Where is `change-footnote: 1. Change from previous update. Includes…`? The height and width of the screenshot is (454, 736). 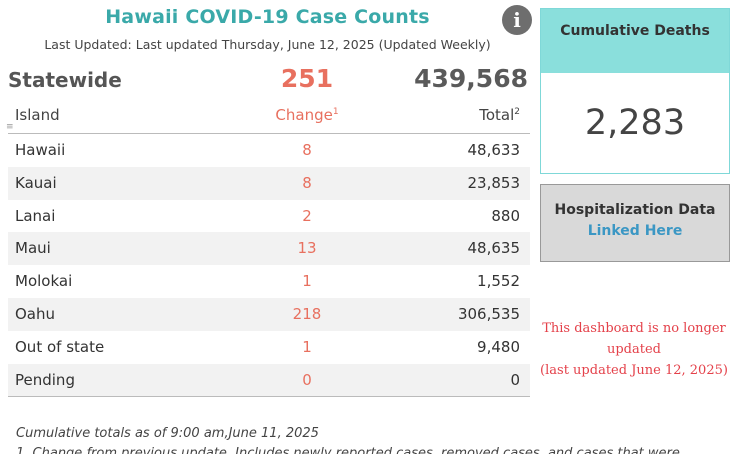
change-footnote: 1. Change from previous update. Includes… is located at coordinates (348, 450).